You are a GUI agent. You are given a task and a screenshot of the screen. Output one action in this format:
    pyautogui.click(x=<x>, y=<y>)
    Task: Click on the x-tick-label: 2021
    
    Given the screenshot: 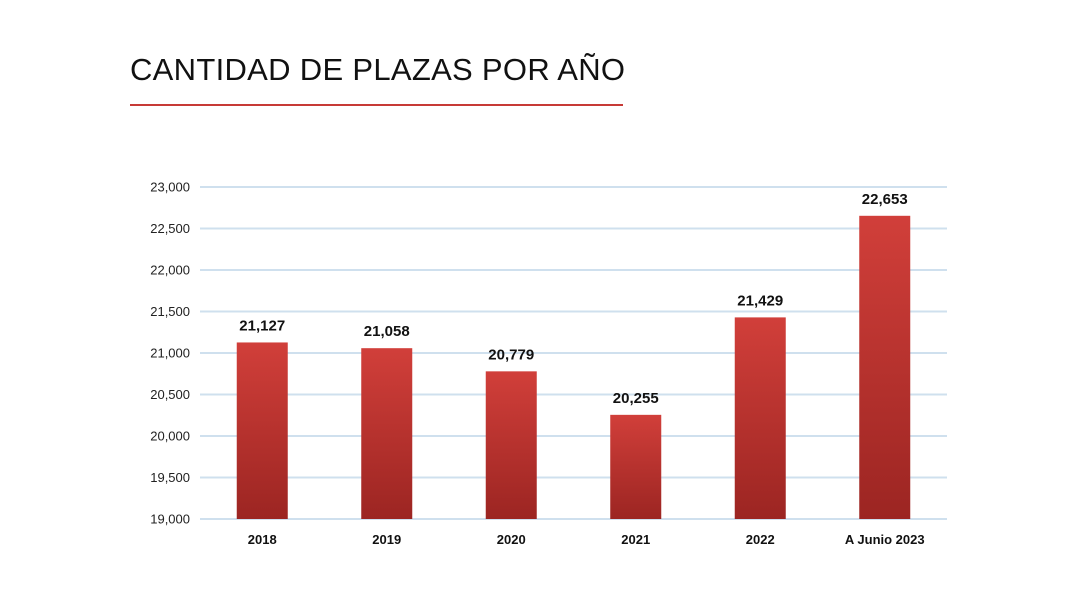 What is the action you would take?
    pyautogui.click(x=635, y=539)
    